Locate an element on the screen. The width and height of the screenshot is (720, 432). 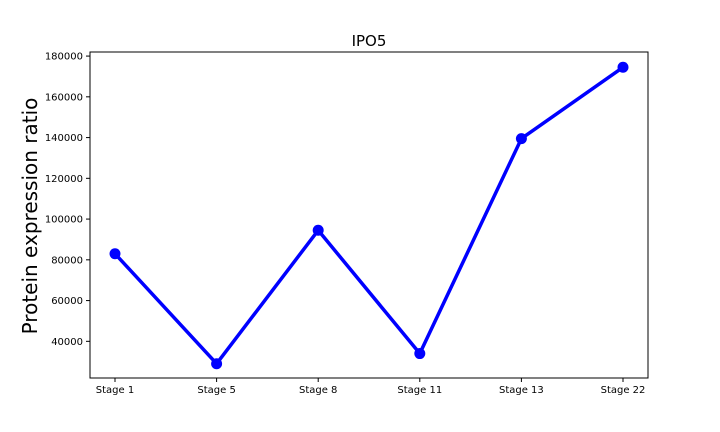
x-tick-label: Stage 13 is located at coordinates (521, 390).